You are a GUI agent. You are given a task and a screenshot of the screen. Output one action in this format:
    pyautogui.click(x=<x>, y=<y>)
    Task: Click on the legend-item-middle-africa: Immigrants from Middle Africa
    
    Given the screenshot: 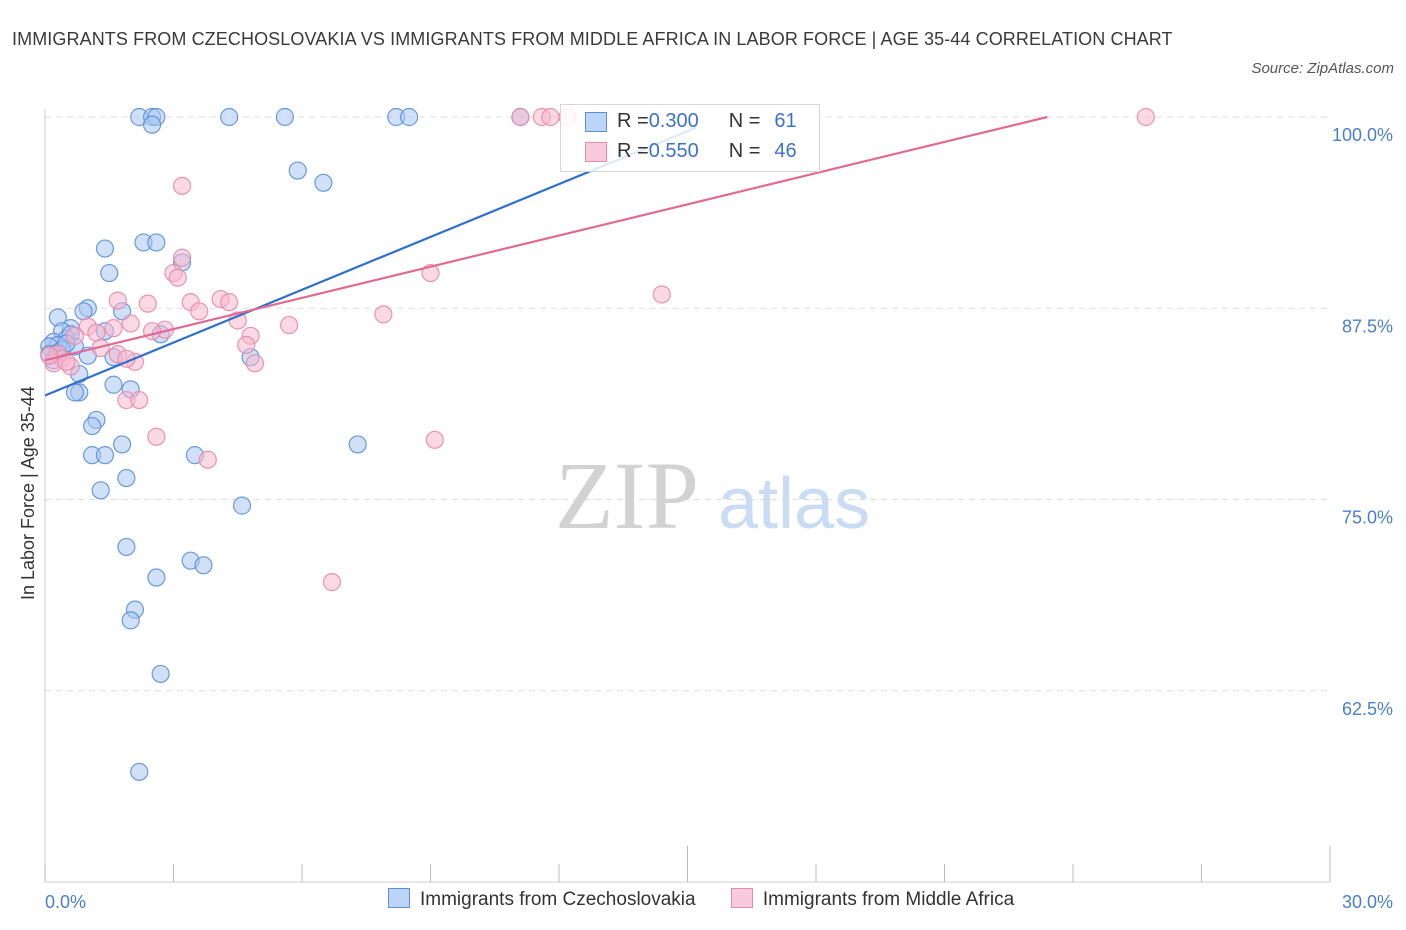 What is the action you would take?
    pyautogui.click(x=872, y=899)
    